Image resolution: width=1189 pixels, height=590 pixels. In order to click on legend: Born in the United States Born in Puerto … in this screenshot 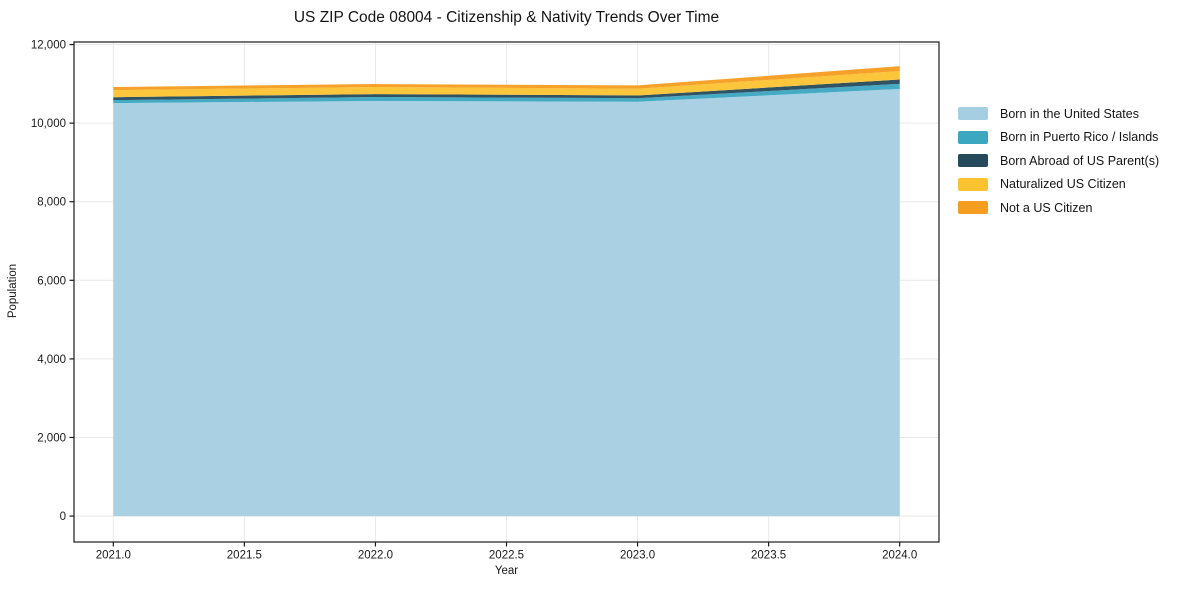, I will do `click(1058, 161)`.